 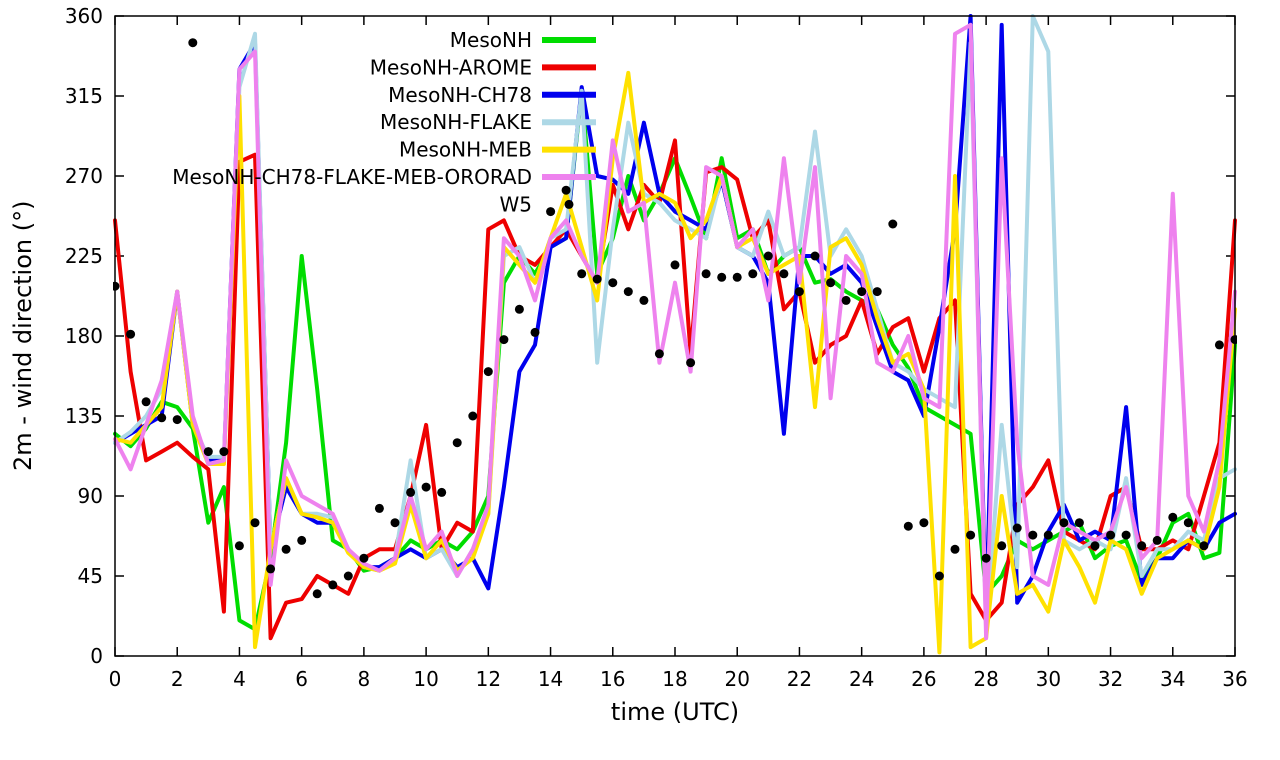 I want to click on y-tick-label: 0, so click(x=96, y=656).